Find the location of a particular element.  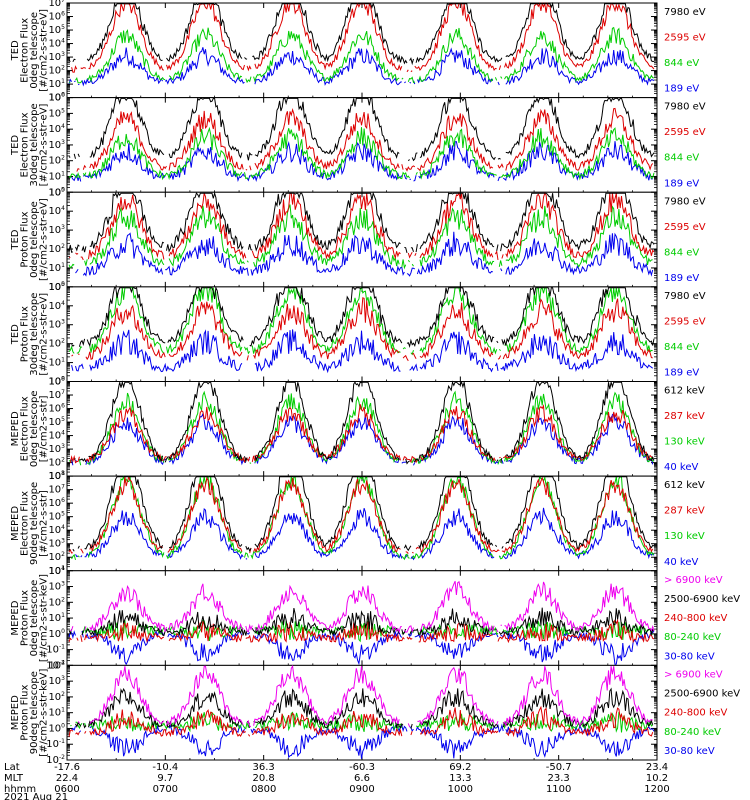

y-tick-label: 10⁷ is located at coordinates (56, 395).